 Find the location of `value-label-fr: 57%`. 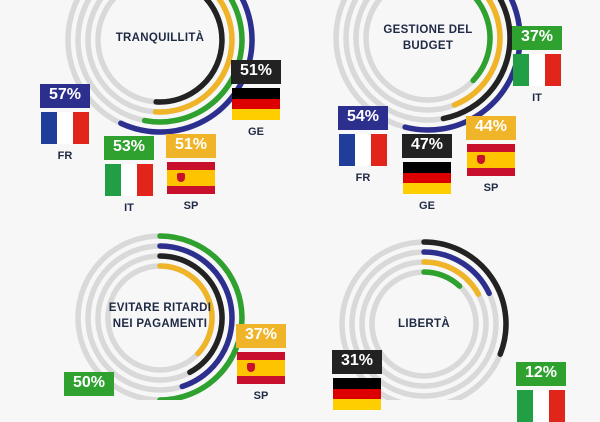

value-label-fr: 57% is located at coordinates (65, 96).